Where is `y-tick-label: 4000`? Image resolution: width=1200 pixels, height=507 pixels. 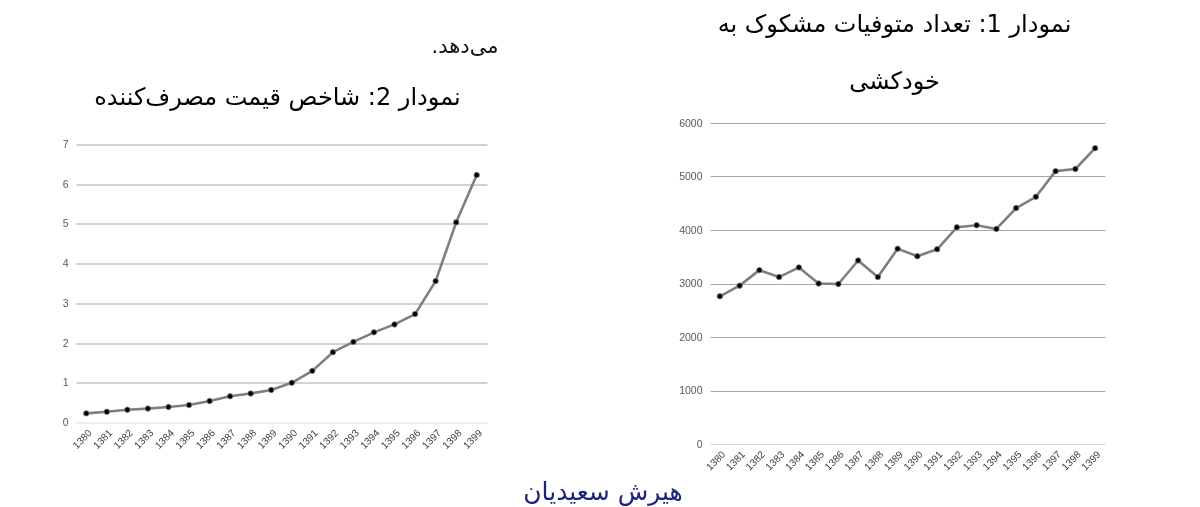 y-tick-label: 4000 is located at coordinates (691, 229).